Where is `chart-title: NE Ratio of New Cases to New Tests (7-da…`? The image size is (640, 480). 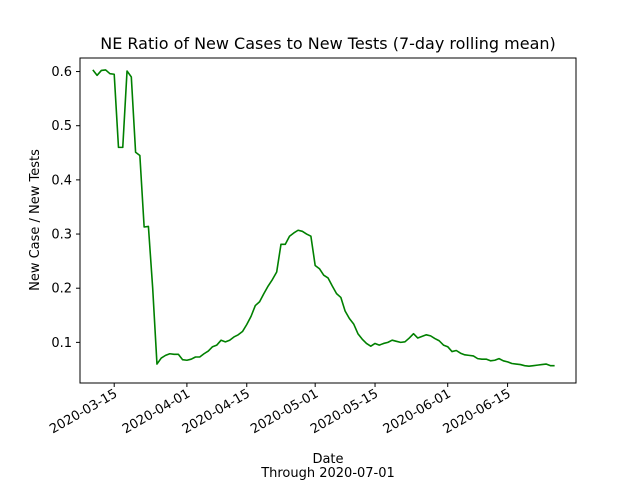
chart-title: NE Ratio of New Cases to New Tests (7-da… is located at coordinates (328, 43).